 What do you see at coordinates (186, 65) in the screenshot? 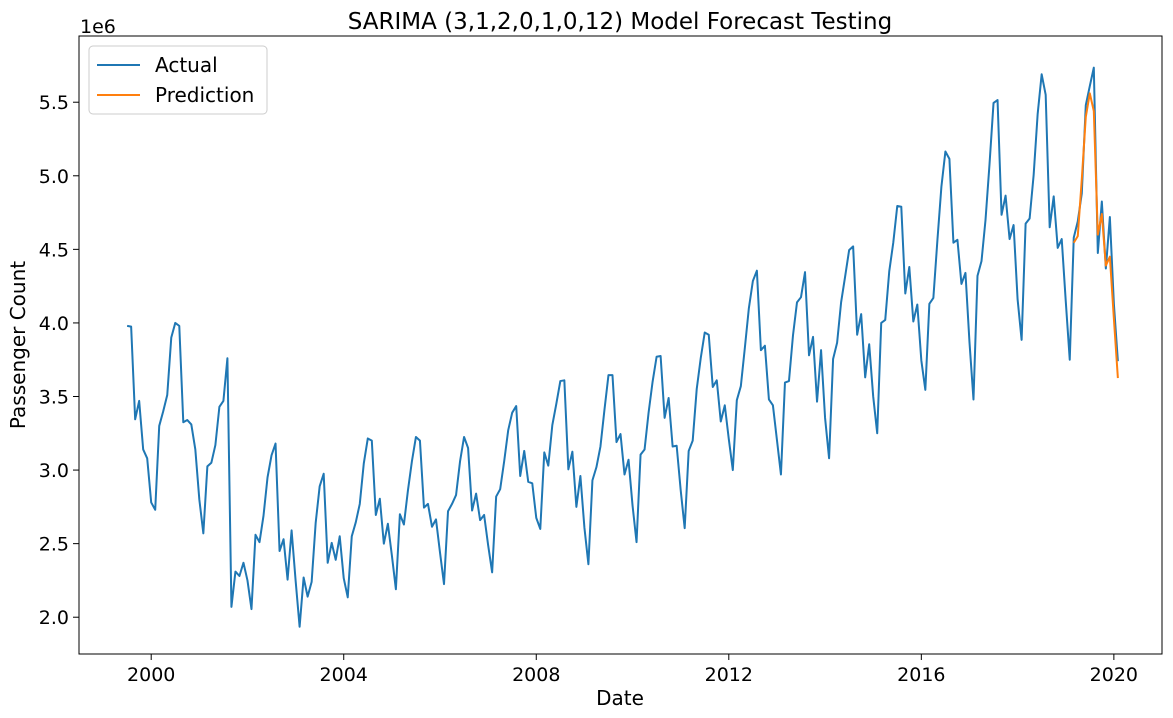
I see `legend-label-actual: Actual` at bounding box center [186, 65].